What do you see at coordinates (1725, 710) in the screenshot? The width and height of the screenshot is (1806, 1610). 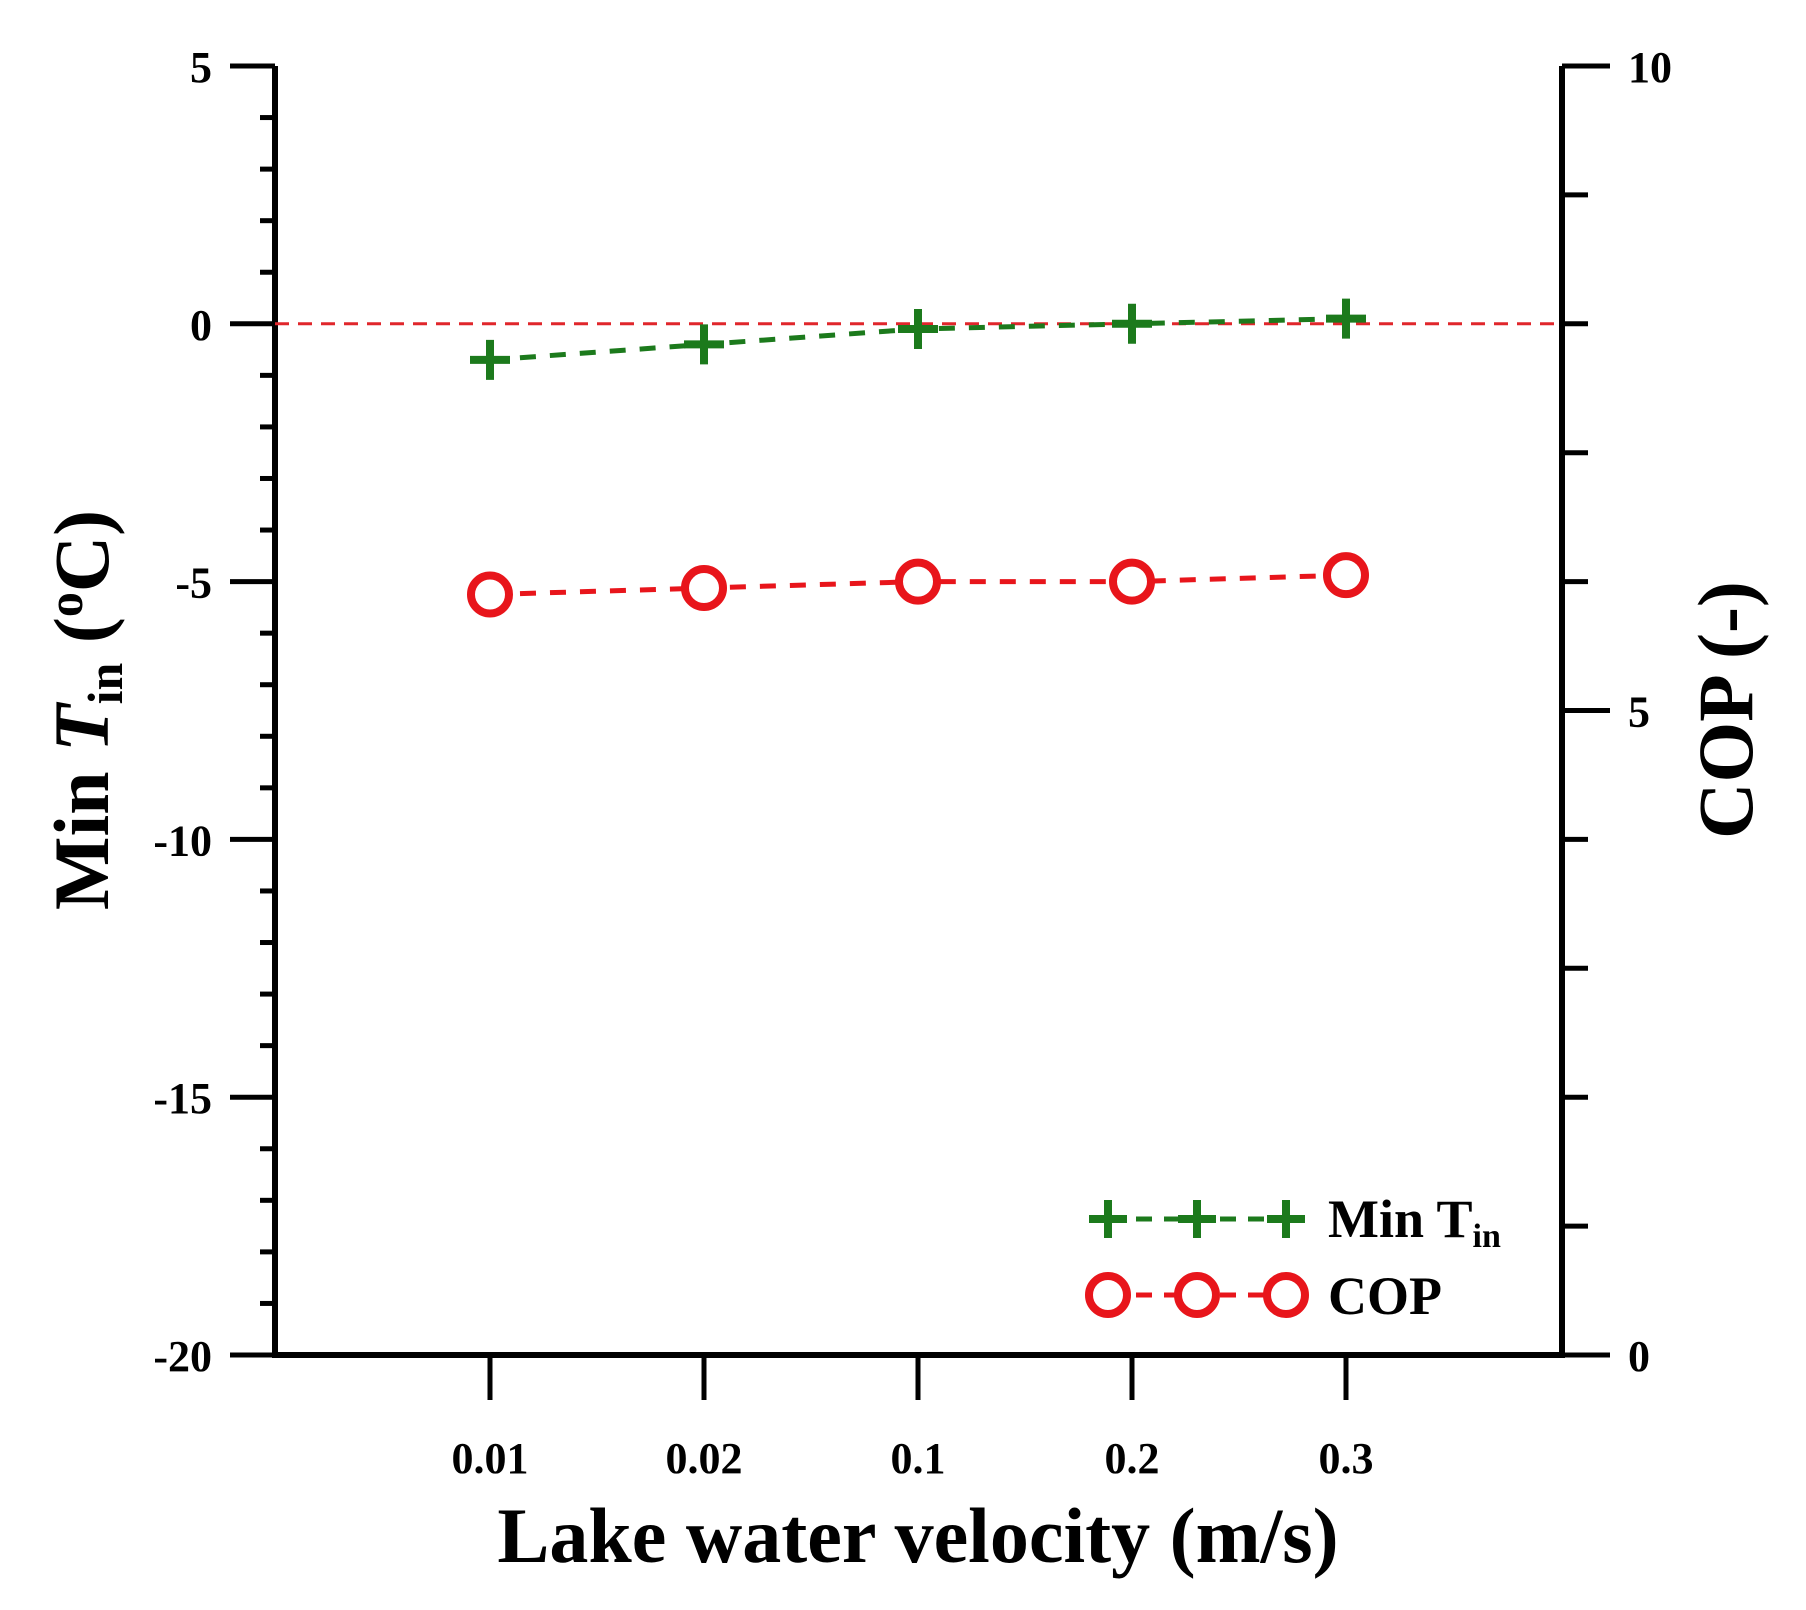 I see `right-axis-title: COP (-)` at bounding box center [1725, 710].